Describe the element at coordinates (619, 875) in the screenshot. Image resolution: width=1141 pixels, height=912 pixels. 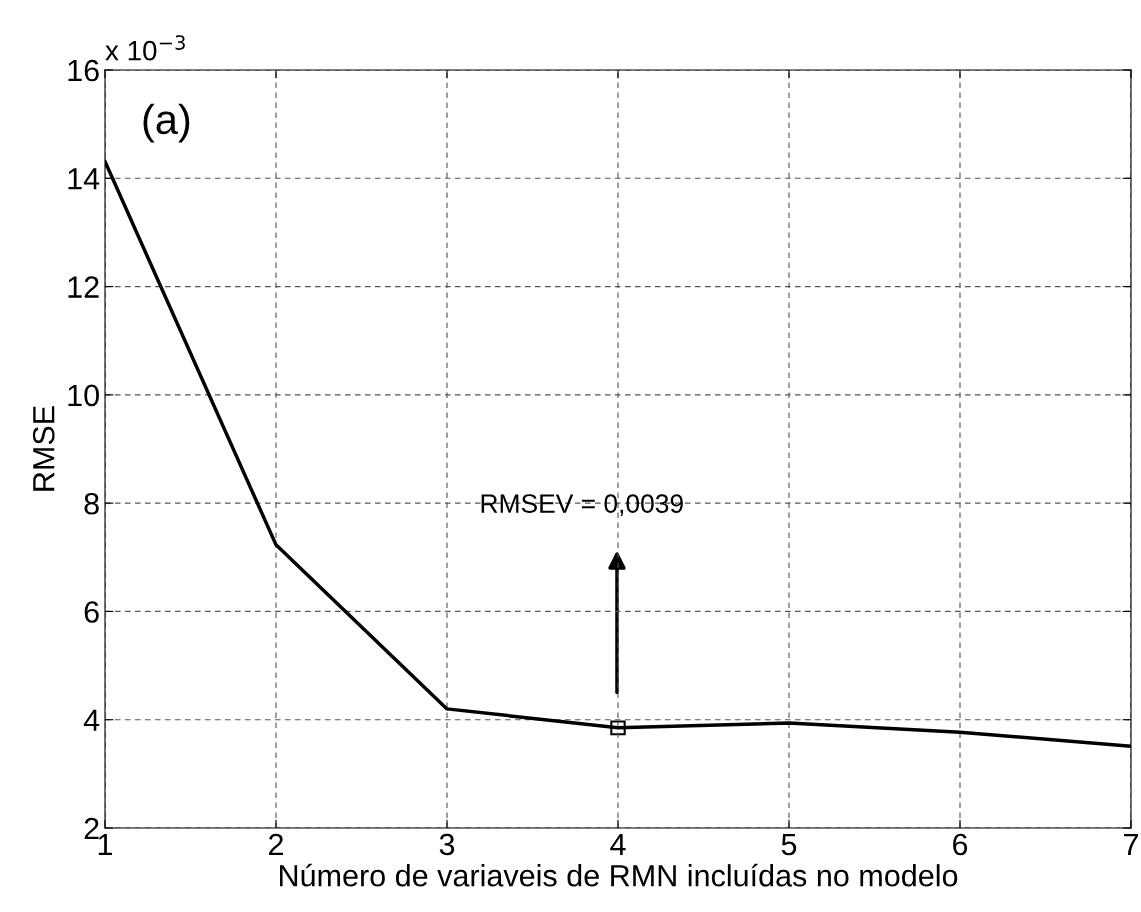
I see `x-axis-title: Número de variaveis de RMN incluídas no modelo` at that location.